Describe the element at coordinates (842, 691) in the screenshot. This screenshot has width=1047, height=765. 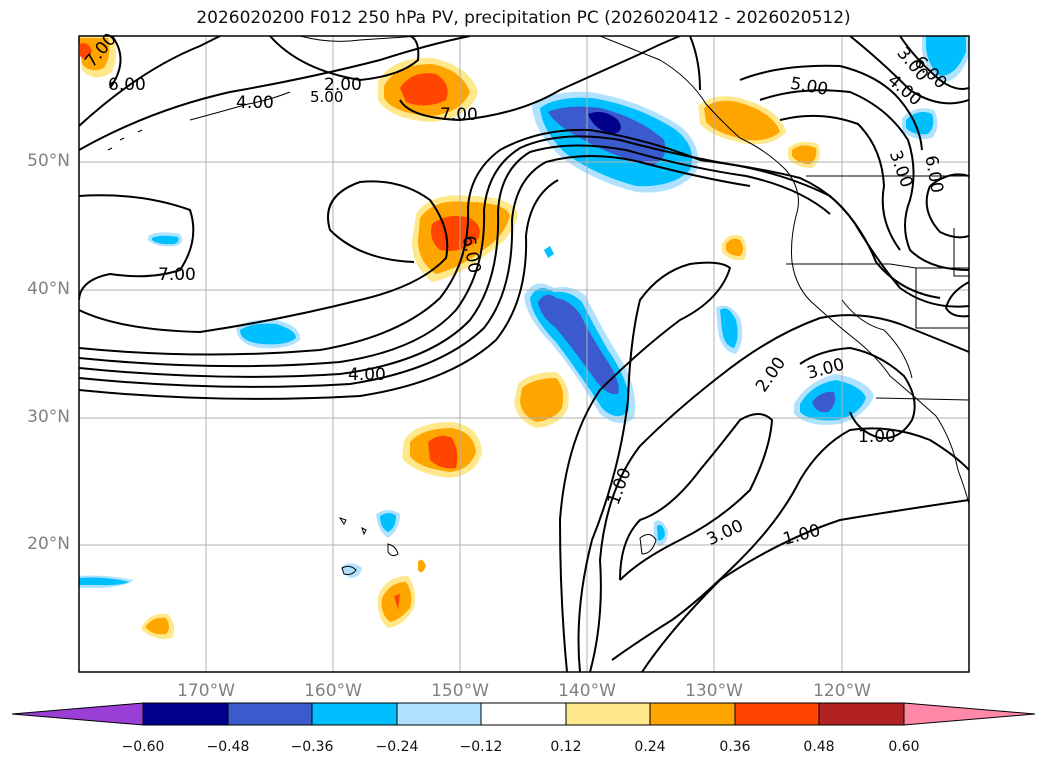
I see `lon-label: 120°W` at that location.